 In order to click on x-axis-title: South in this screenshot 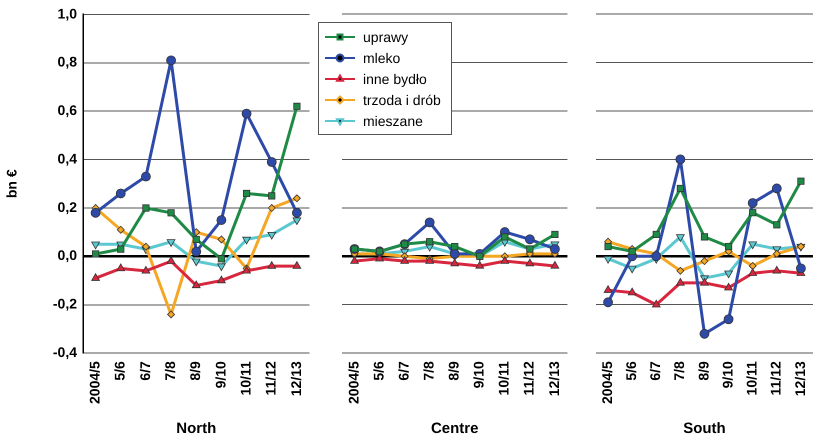, I will do `click(704, 429)`.